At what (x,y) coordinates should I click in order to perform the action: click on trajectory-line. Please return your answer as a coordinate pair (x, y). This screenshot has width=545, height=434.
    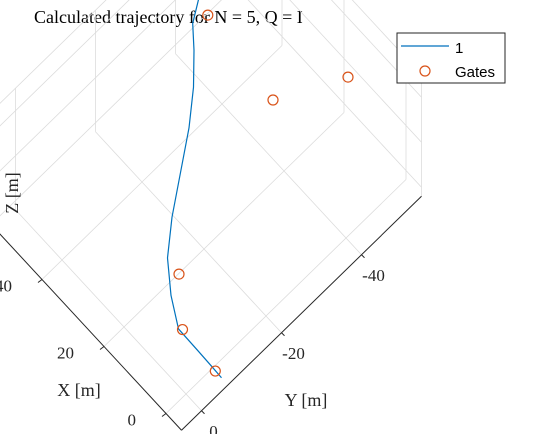
    Looking at the image, I should click on (194, 189).